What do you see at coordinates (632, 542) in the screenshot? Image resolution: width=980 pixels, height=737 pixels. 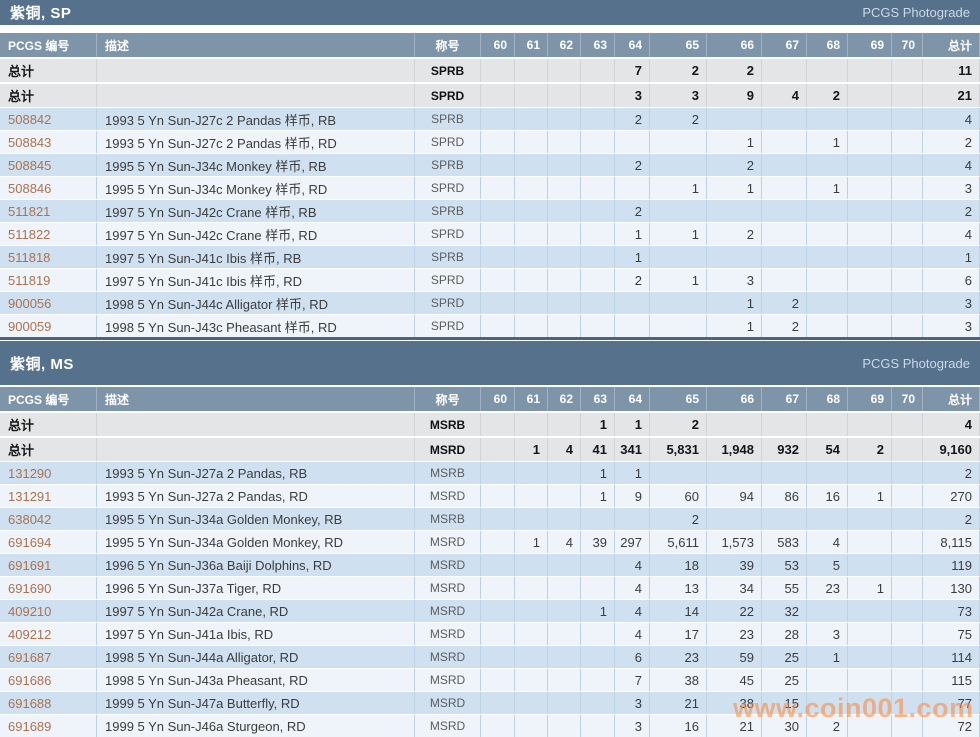 I see `grade-count-cell-64: 297` at bounding box center [632, 542].